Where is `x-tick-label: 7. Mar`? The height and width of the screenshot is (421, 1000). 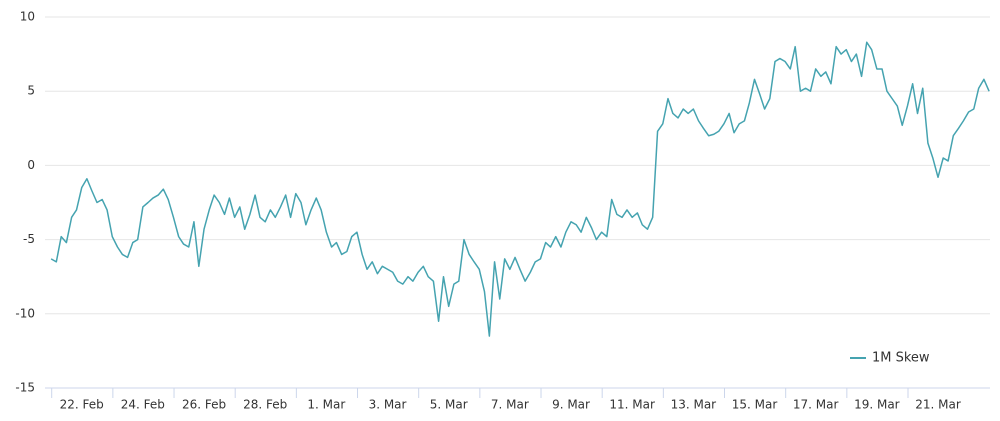
x-tick-label: 7. Mar is located at coordinates (510, 405).